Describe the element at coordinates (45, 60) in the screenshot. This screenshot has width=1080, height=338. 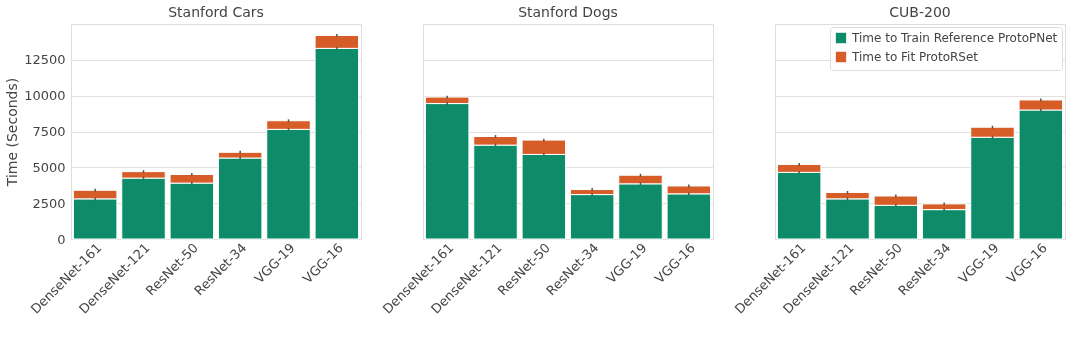
I see `y-tick-label: 12500` at that location.